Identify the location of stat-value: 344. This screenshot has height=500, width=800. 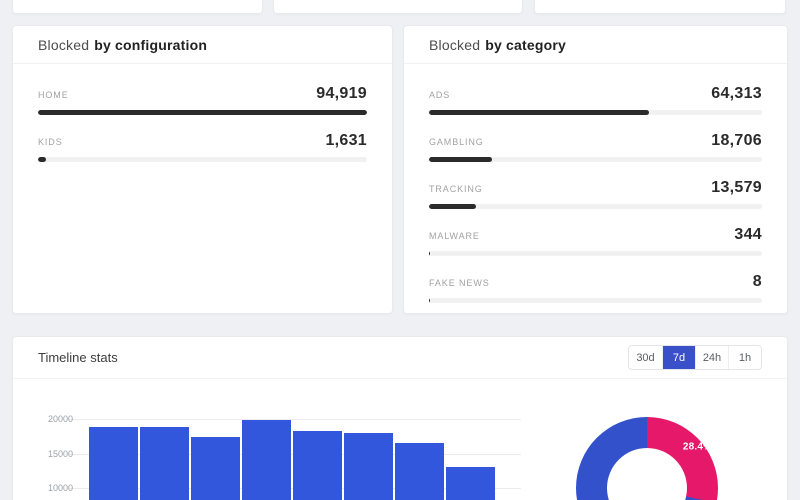
(748, 234).